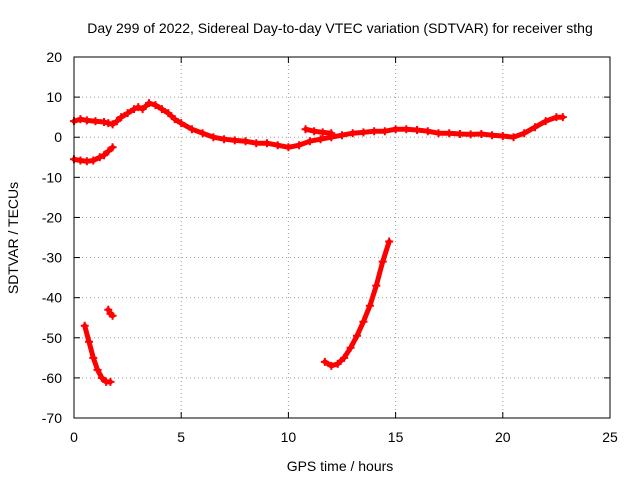  What do you see at coordinates (52, 338) in the screenshot?
I see `y-tick-label: -50` at bounding box center [52, 338].